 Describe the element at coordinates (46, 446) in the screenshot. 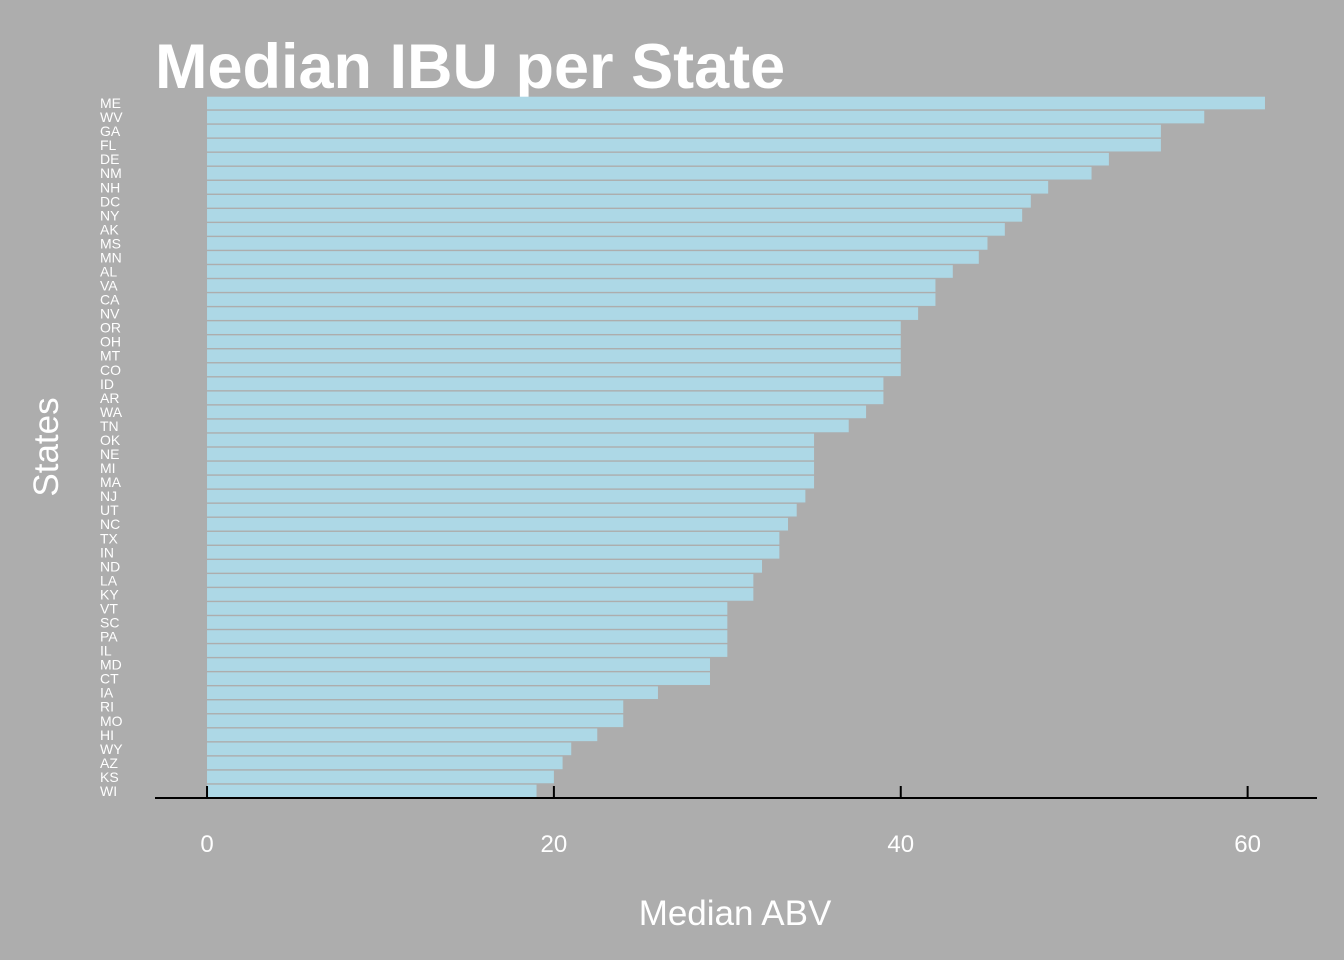

I see `y-axis-title: States` at that location.